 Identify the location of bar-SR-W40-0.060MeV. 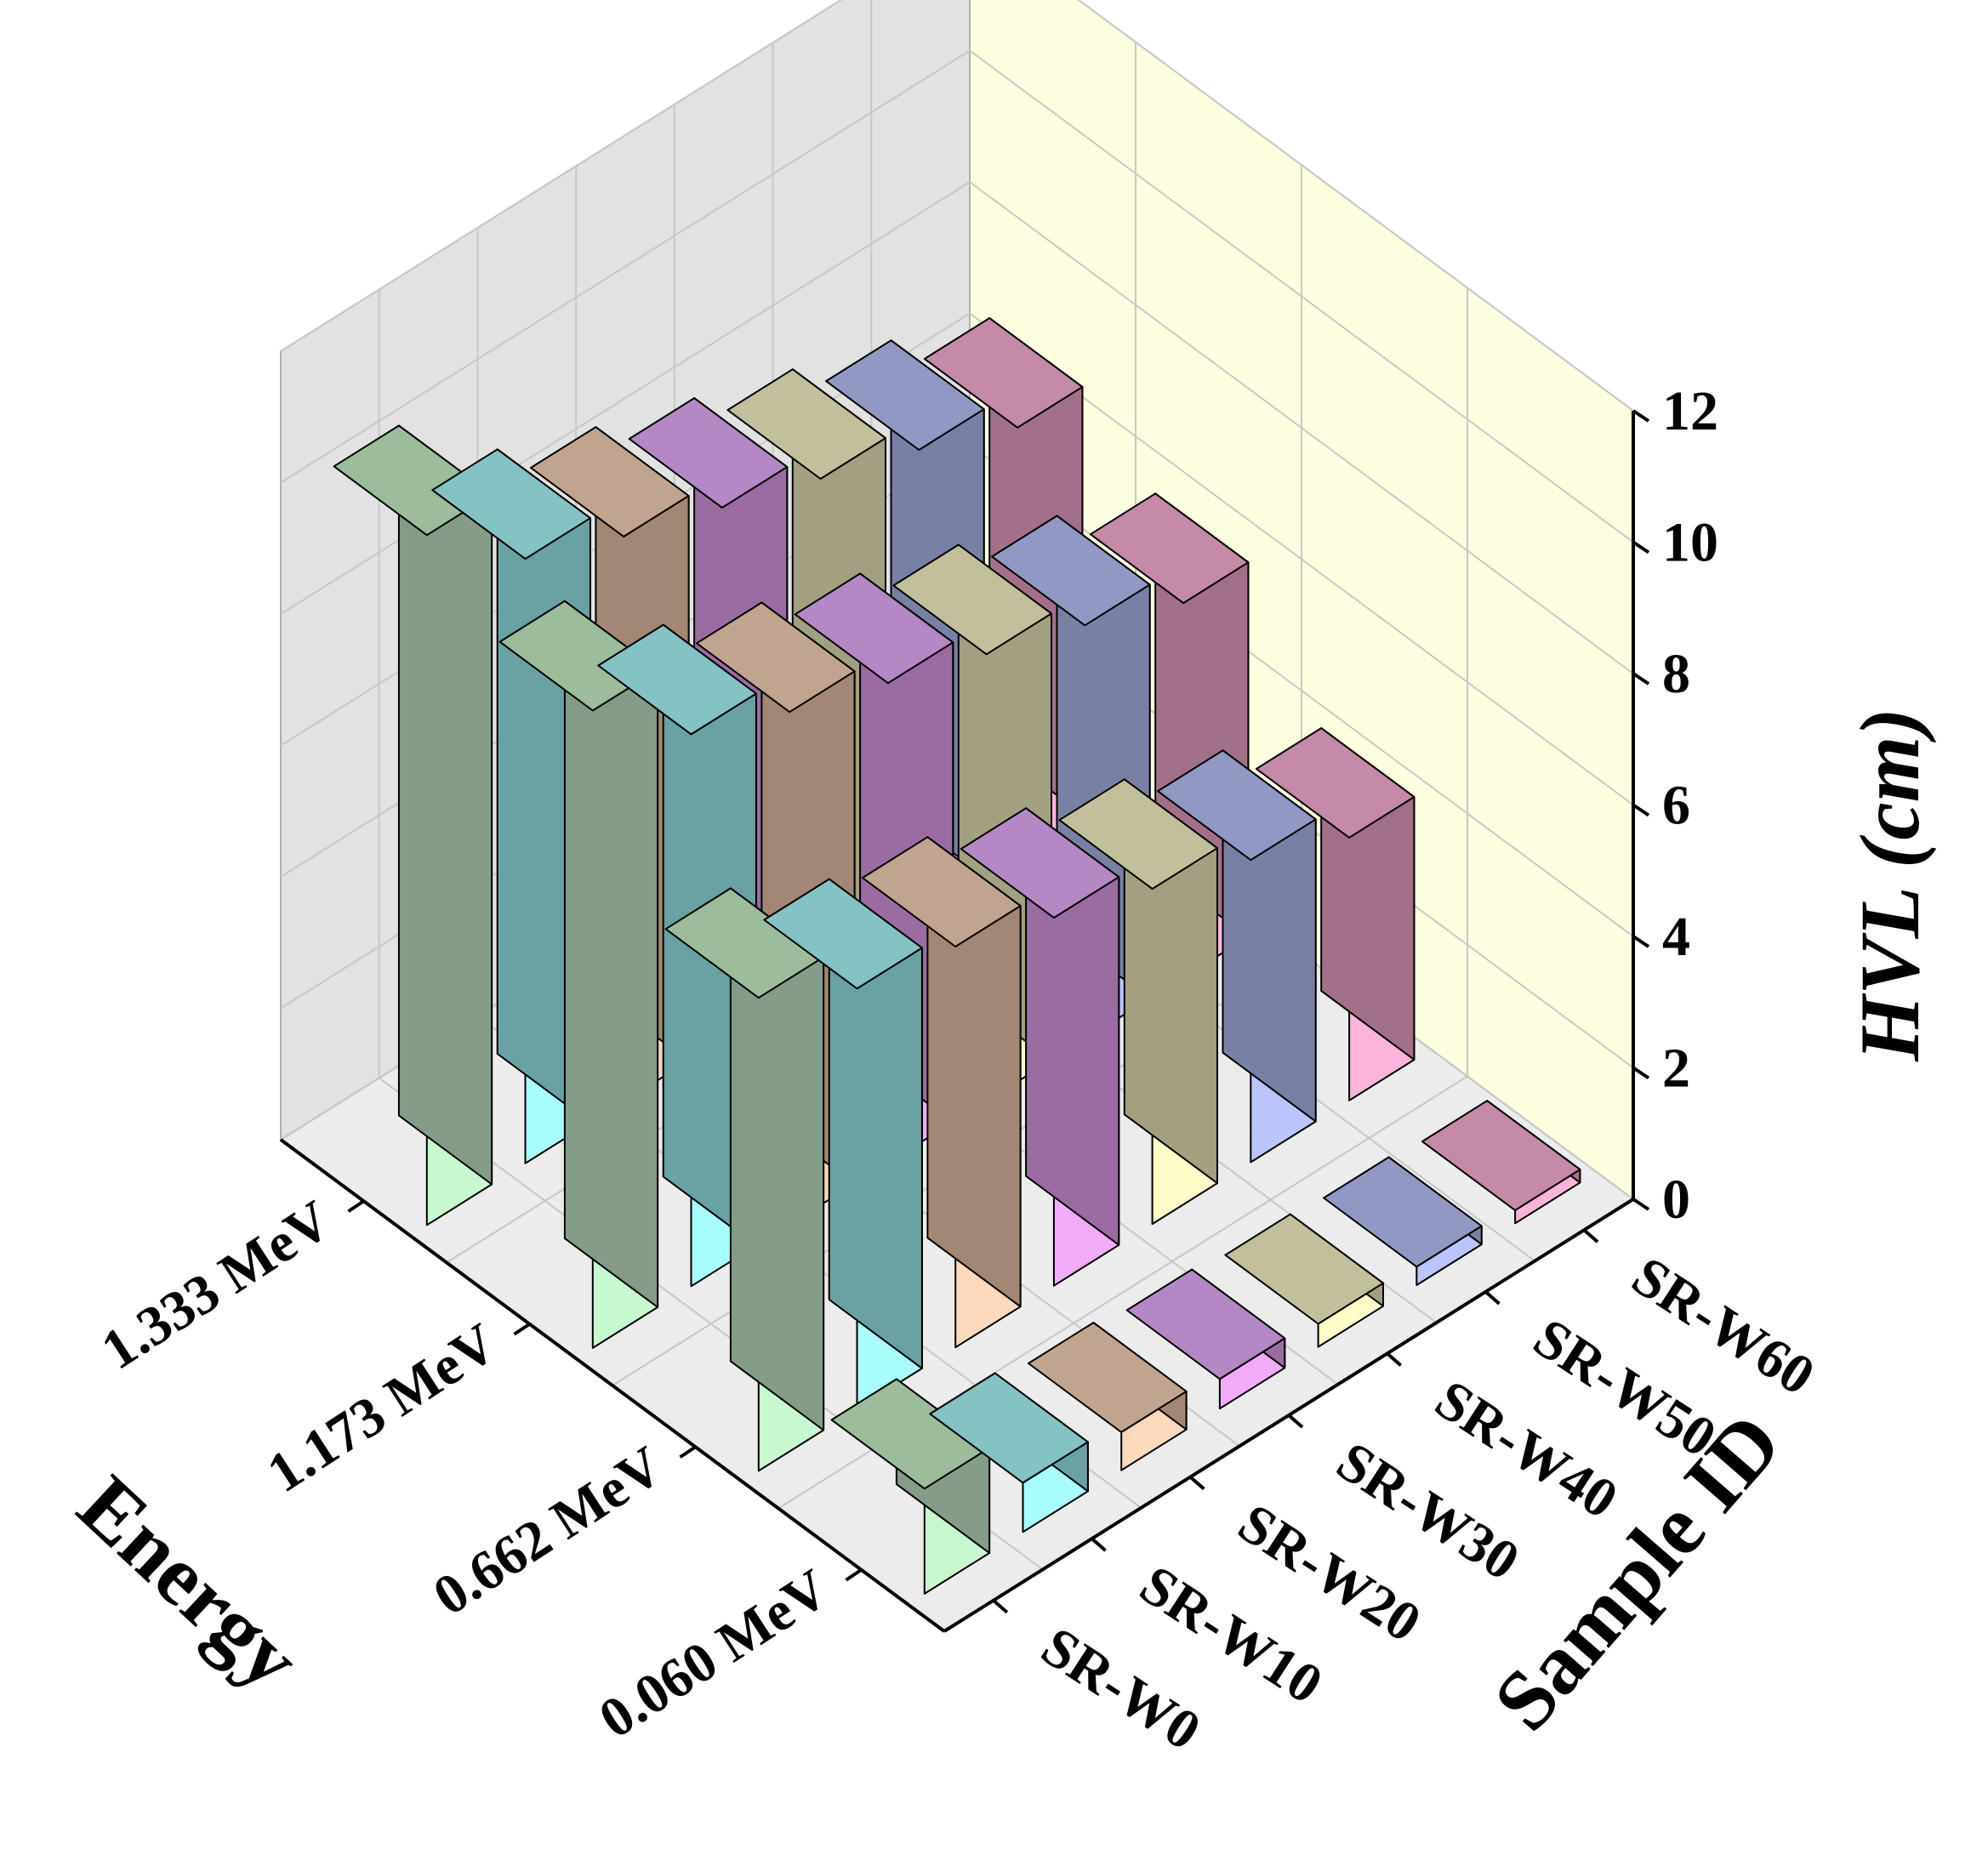
(1304, 1280).